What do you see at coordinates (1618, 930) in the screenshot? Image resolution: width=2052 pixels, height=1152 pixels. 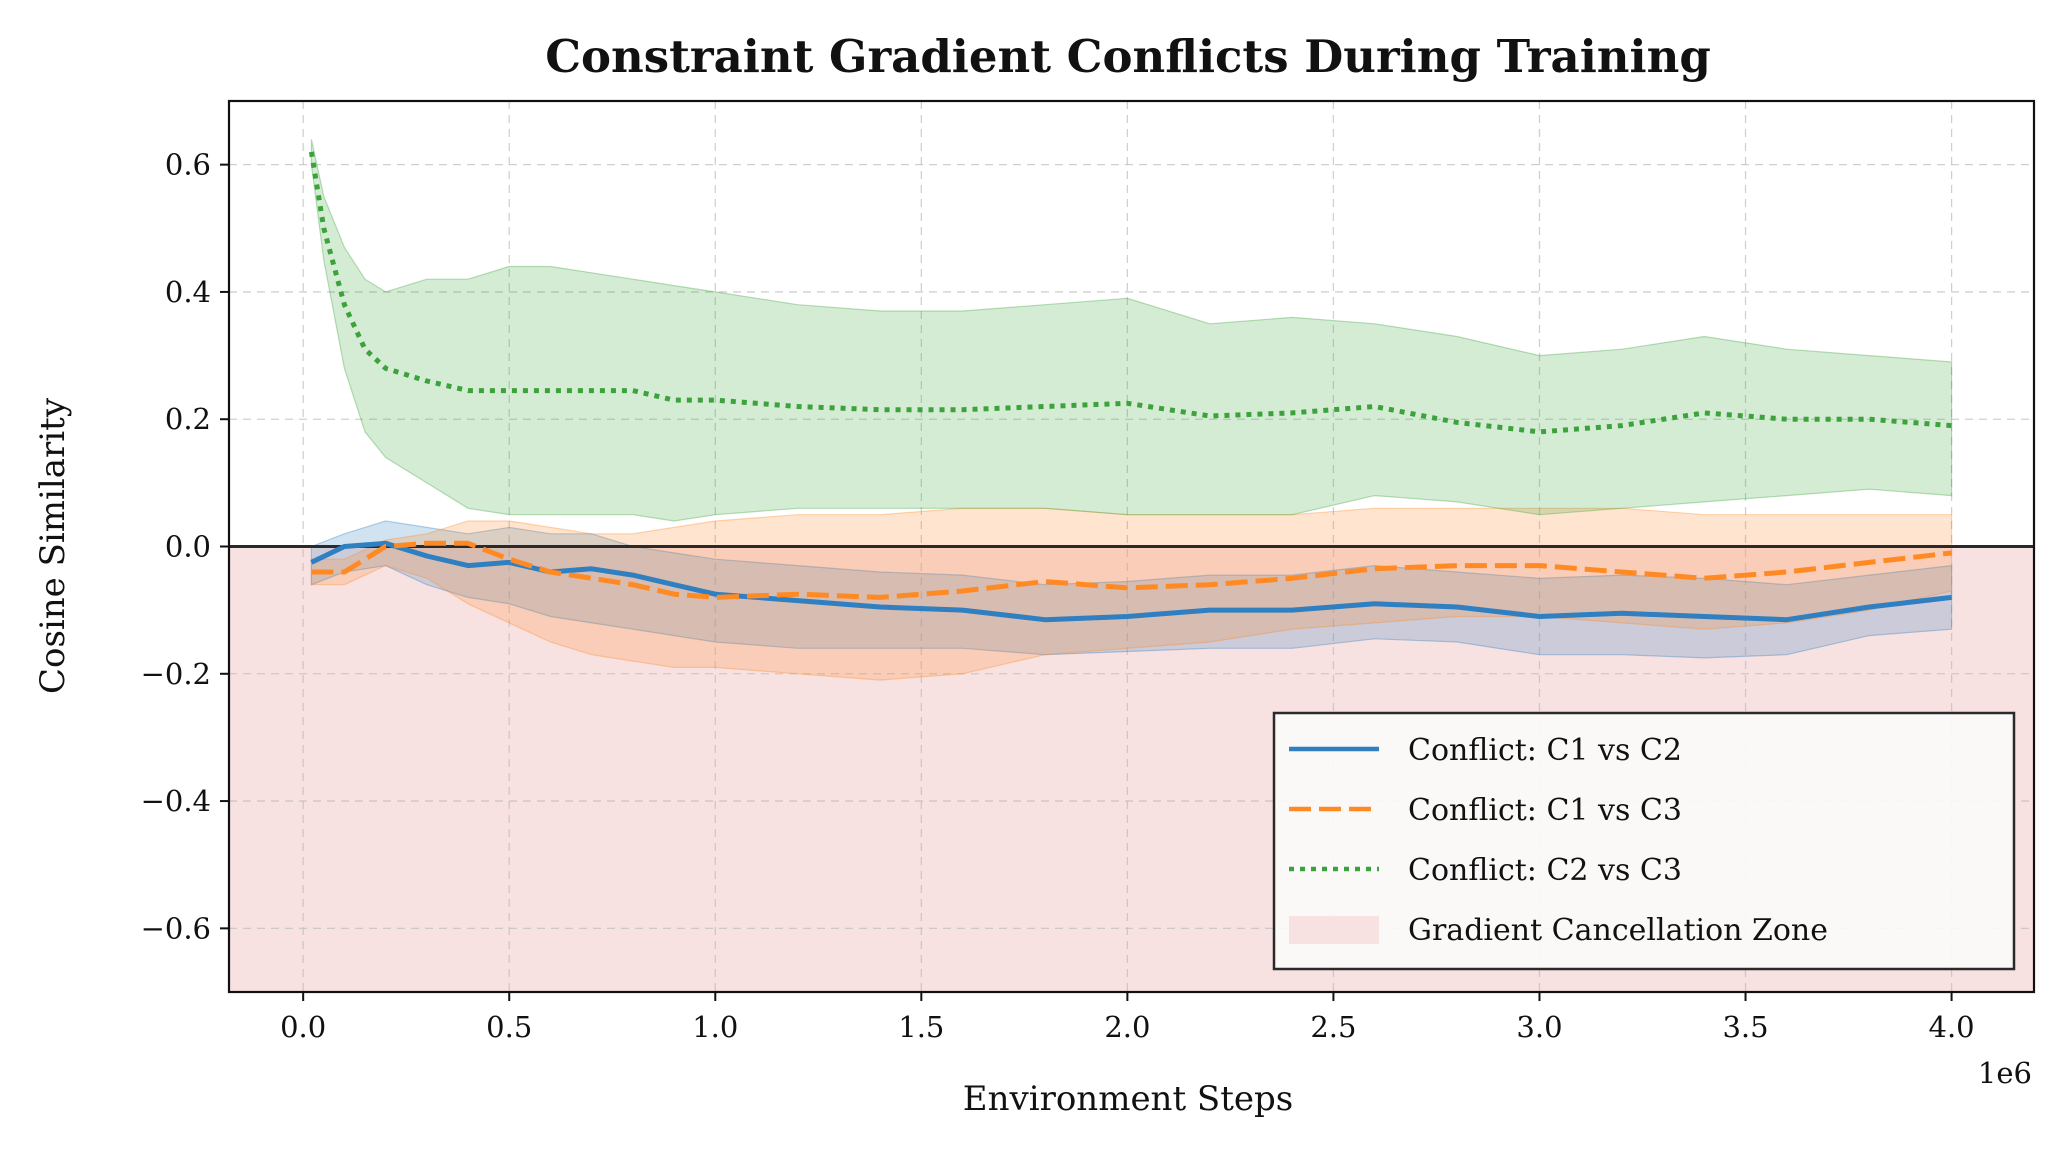 I see `legend-label-cancellation-zone: Gradient Cancellation Zone` at bounding box center [1618, 930].